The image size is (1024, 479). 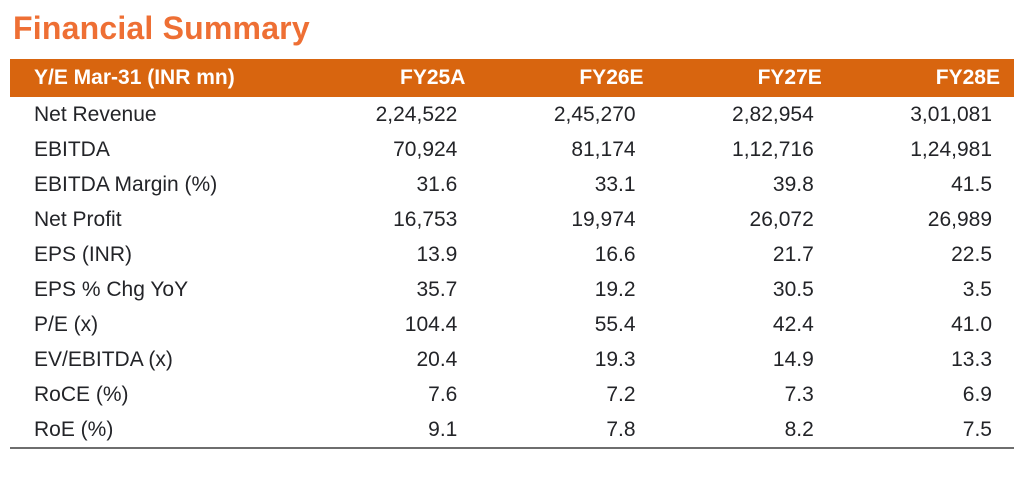 I want to click on cell-value: 16,753, so click(x=425, y=219).